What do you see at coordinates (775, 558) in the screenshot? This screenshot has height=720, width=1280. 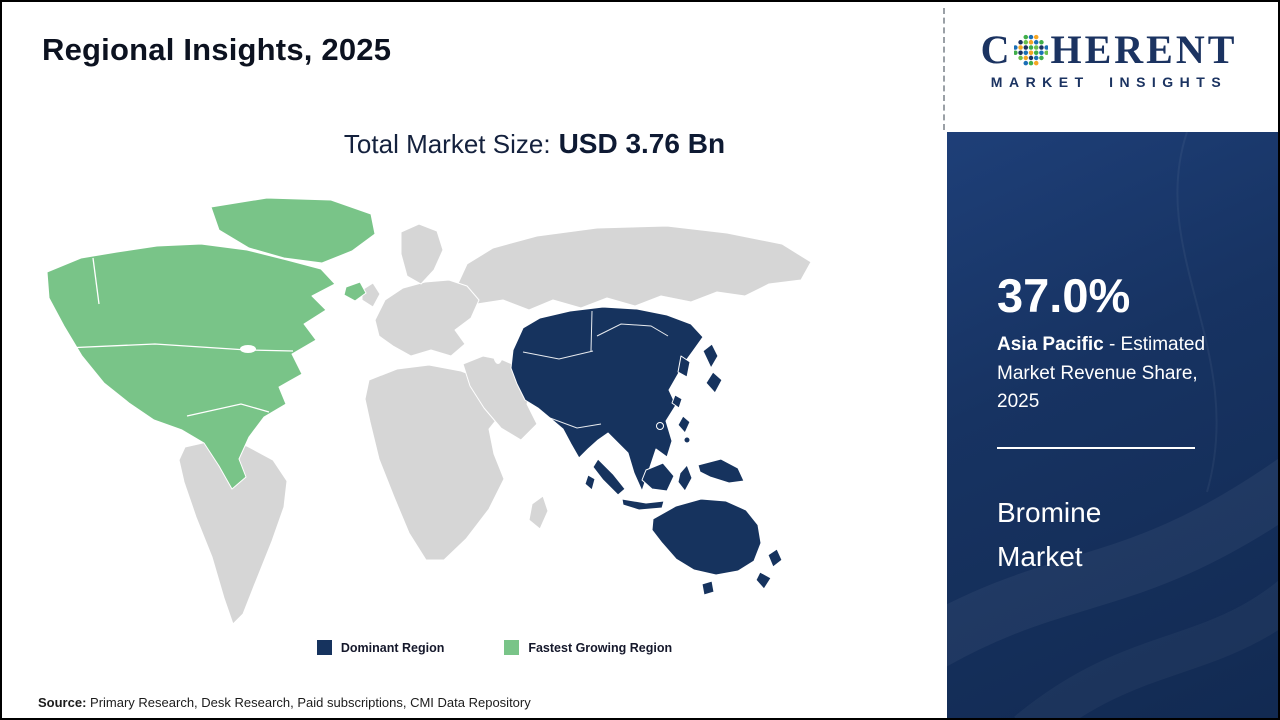 I see `new-zealand-north-shape` at bounding box center [775, 558].